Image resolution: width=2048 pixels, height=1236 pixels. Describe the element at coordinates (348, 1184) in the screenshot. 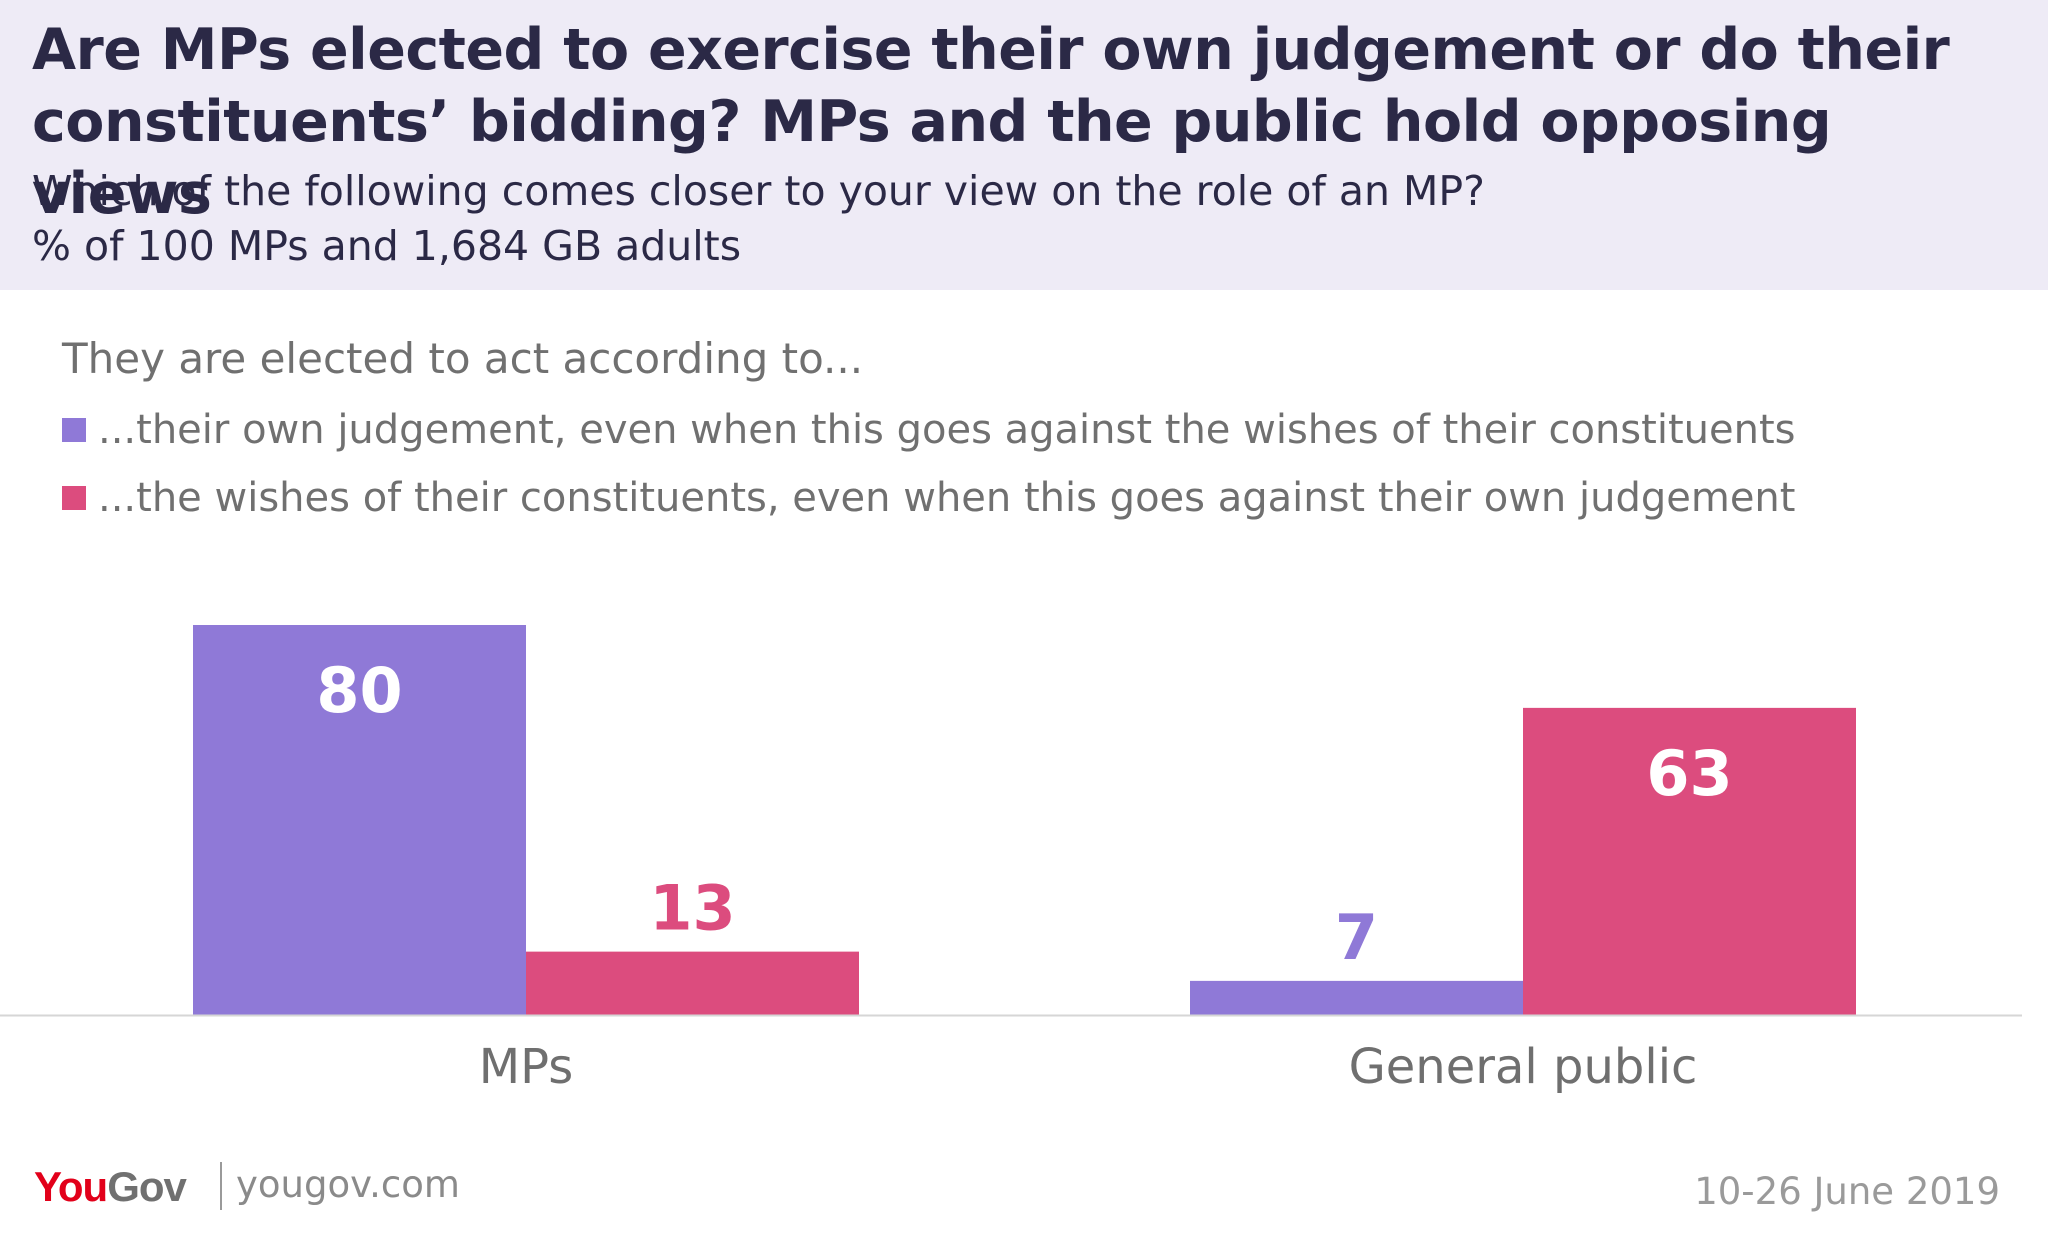

I see `footer-url: yougov.com` at that location.